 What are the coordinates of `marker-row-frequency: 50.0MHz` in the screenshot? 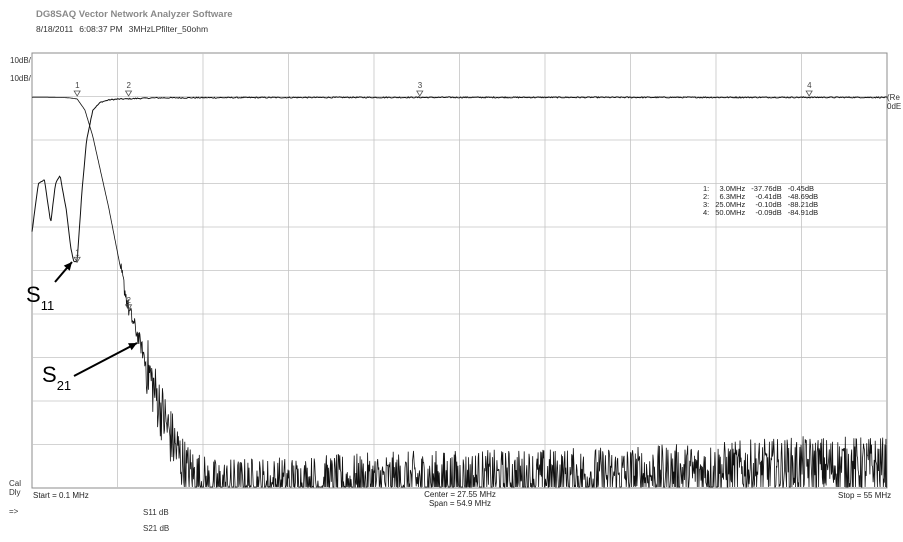 It's located at (730, 212).